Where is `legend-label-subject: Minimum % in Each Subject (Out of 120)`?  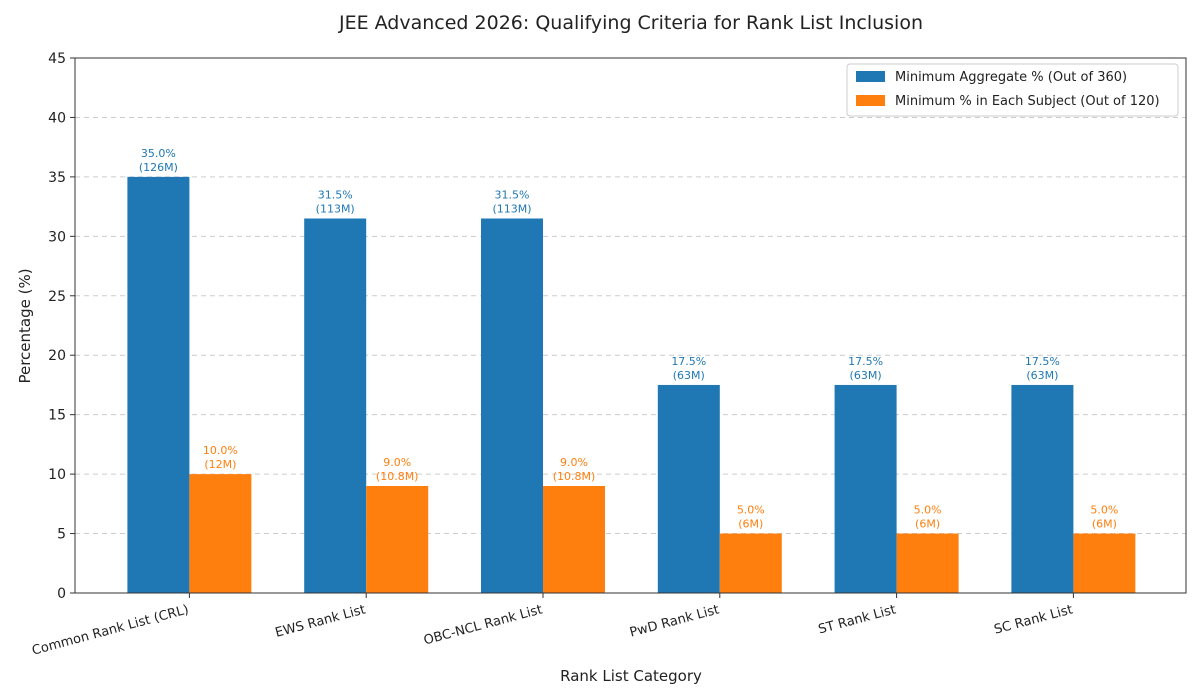
legend-label-subject: Minimum % in Each Subject (Out of 120) is located at coordinates (1027, 101).